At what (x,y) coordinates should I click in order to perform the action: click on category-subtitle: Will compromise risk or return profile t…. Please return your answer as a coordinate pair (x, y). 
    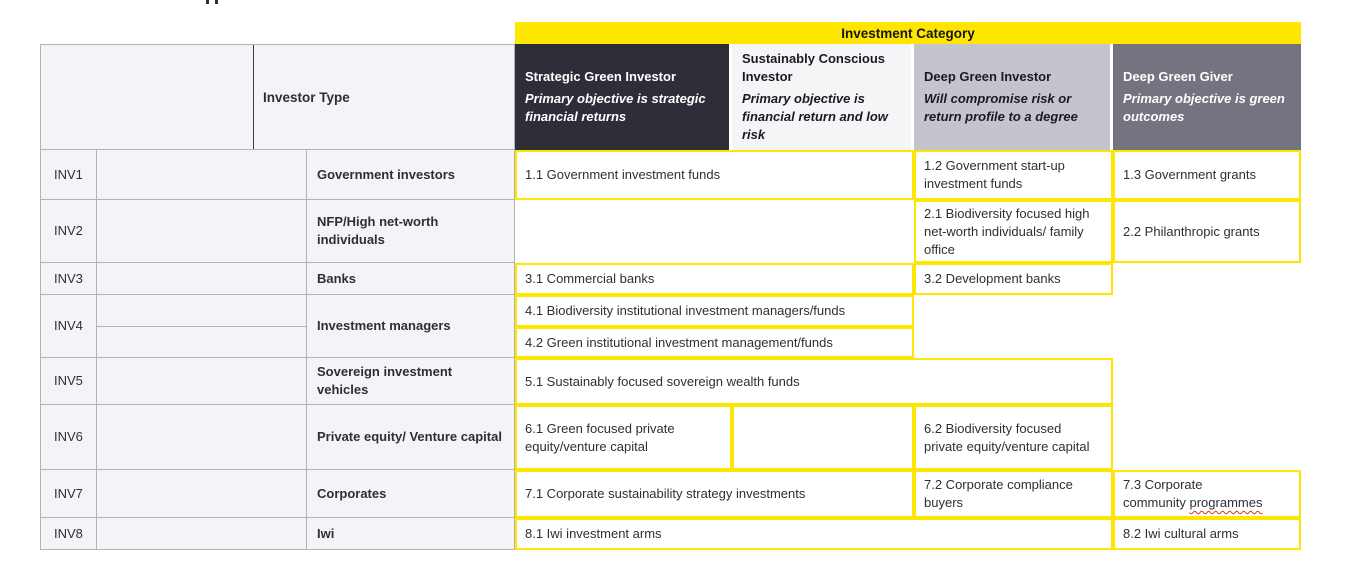
    Looking at the image, I should click on (1001, 107).